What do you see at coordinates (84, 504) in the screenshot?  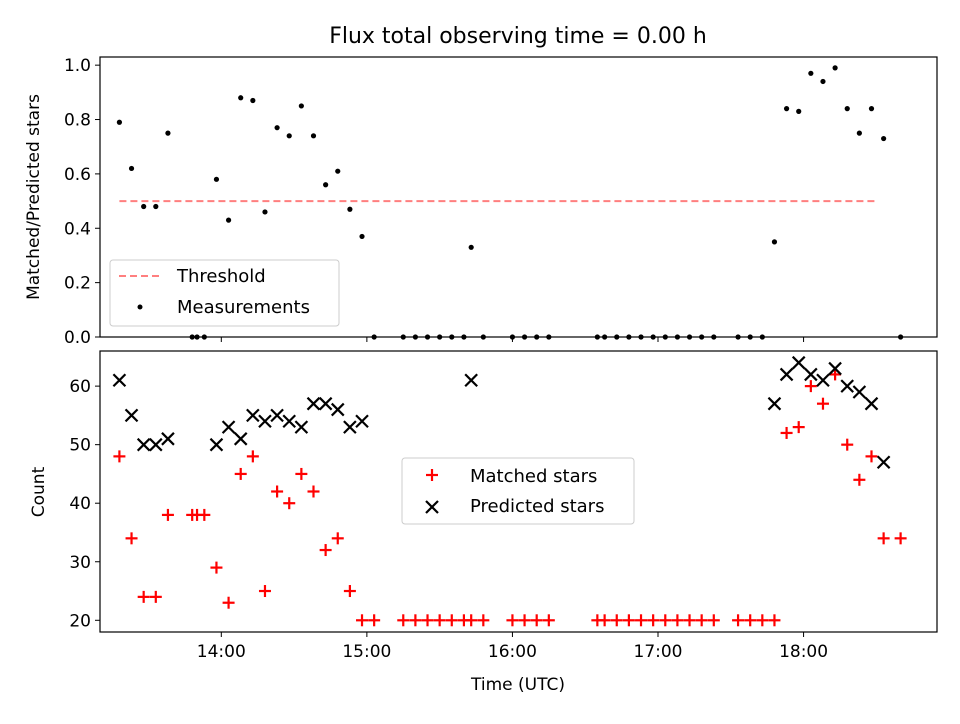 I see `bottom-y-ticks: 20 30 40 50 60` at bounding box center [84, 504].